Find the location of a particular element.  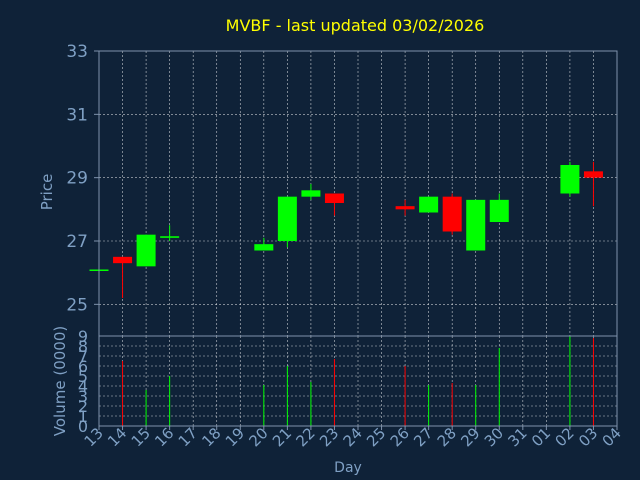

chart-title: MVBF - last updated 03/02/2026 is located at coordinates (355, 25).